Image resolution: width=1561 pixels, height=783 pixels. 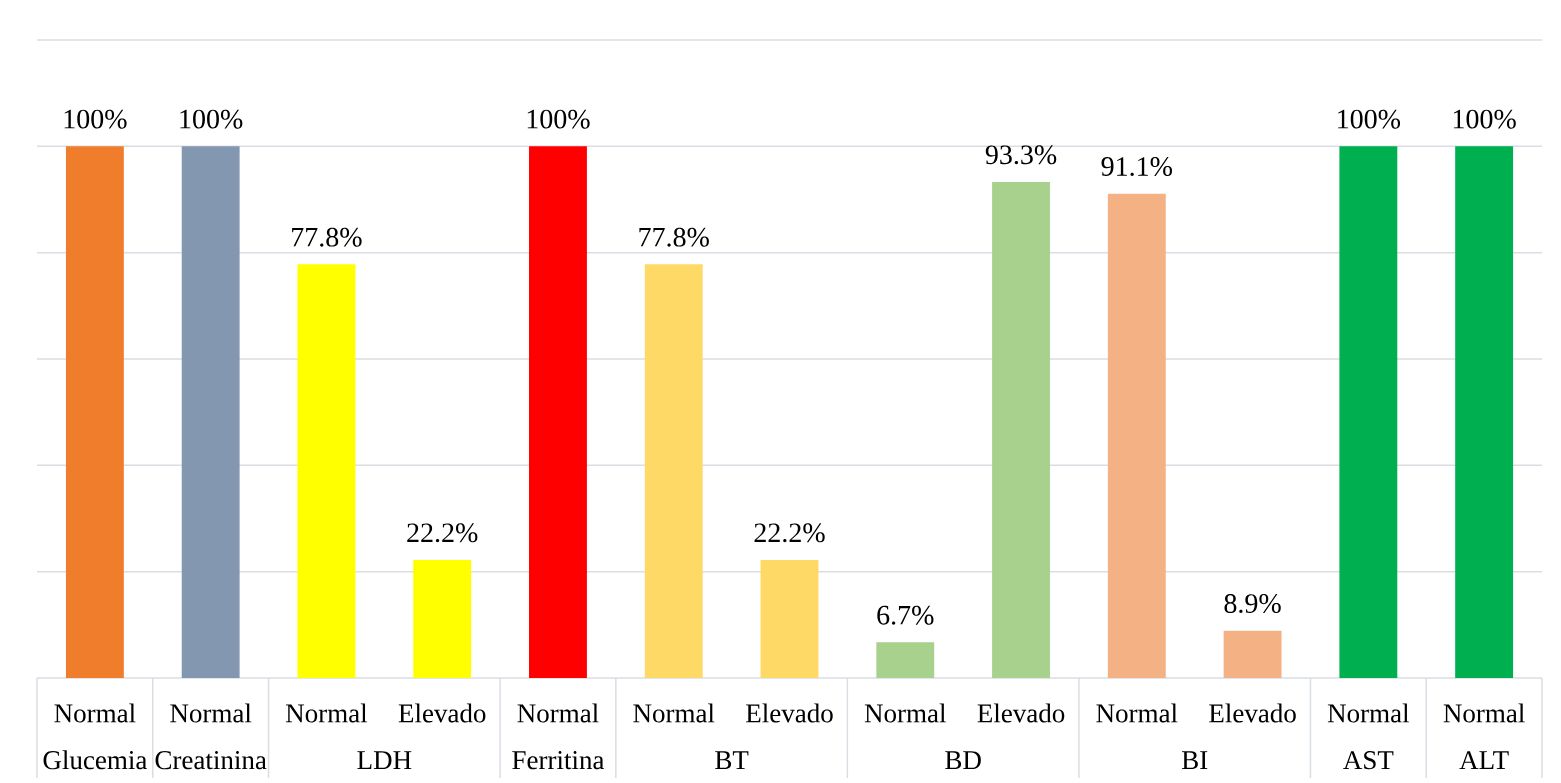 I want to click on text: Creatinina, so click(x=211, y=760).